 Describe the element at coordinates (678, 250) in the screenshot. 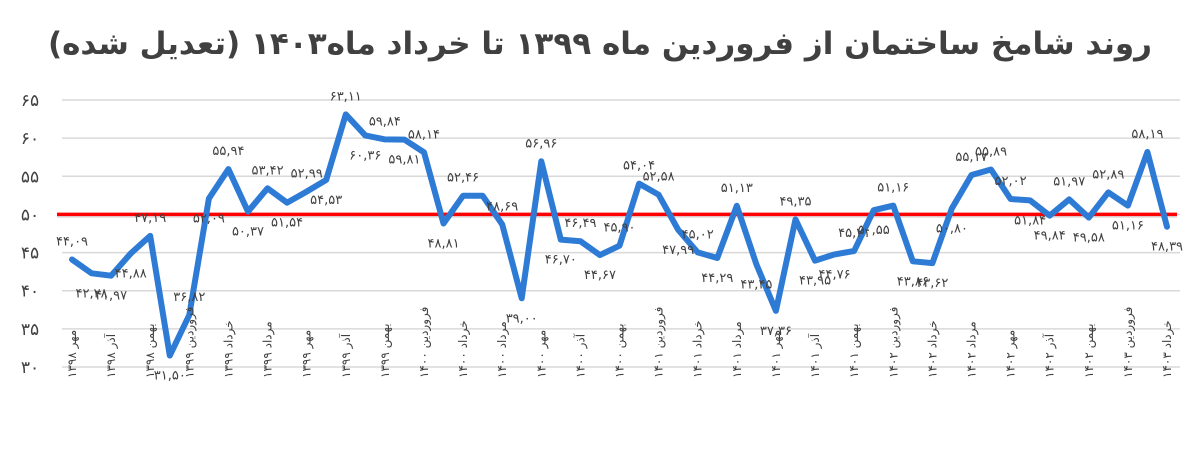

I see `data-point-label: ۴۷,۹۹` at that location.